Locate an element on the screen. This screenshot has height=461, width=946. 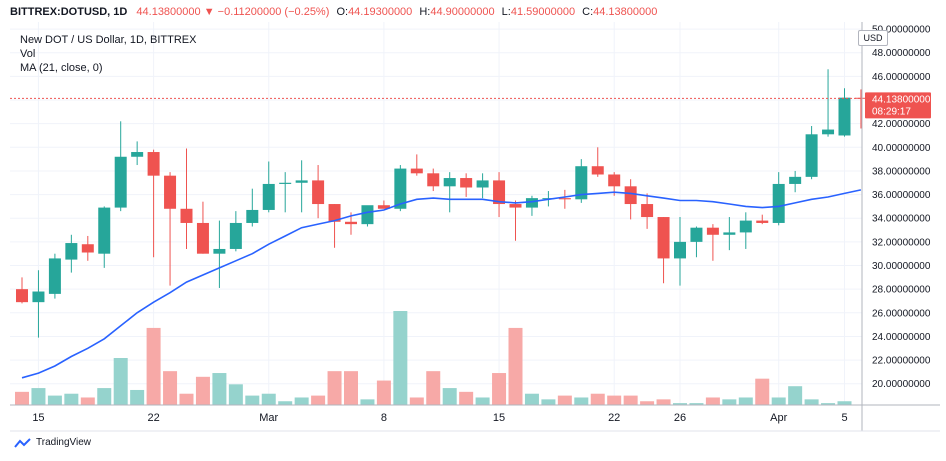
y-tick-label: 34.00000000 is located at coordinates (901, 219).